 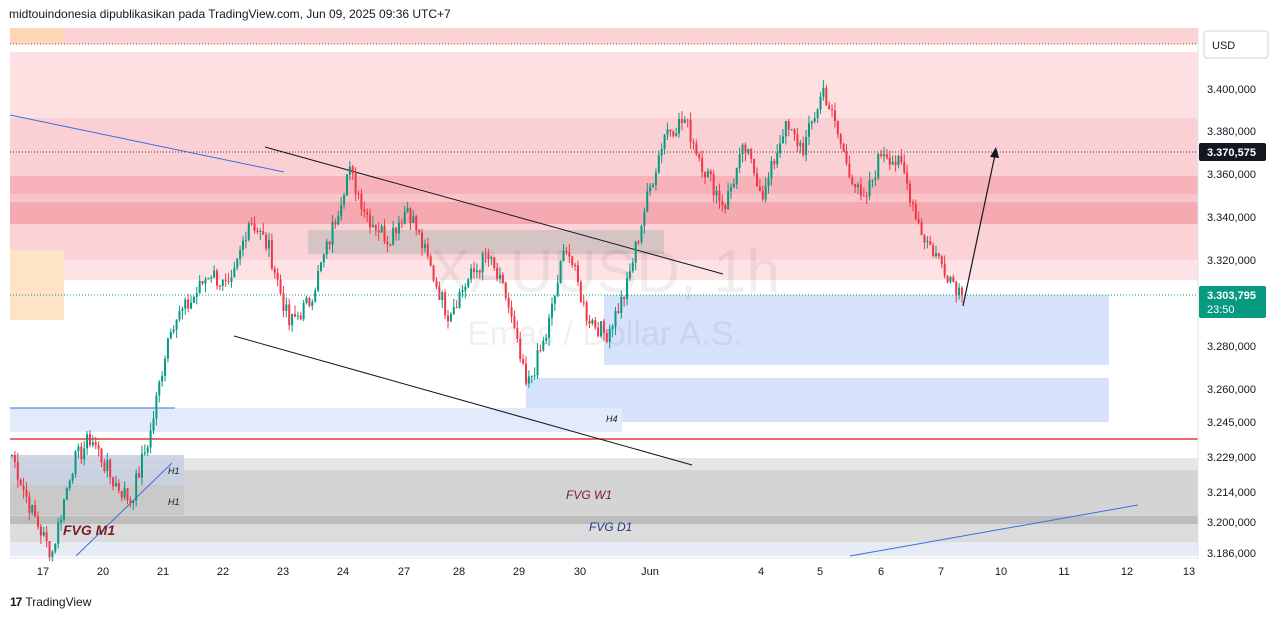 I want to click on price-tick-label: 3.280,000, so click(x=1231, y=347).